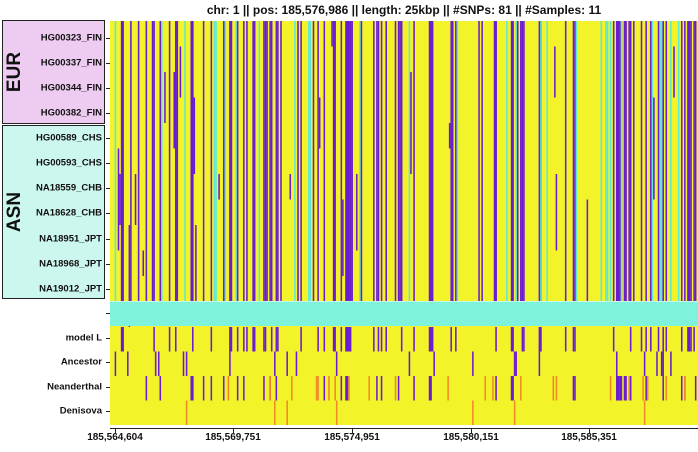 Image resolution: width=698 pixels, height=452 pixels. What do you see at coordinates (71, 38) in the screenshot?
I see `row-label-sample: HG00323_FIN` at bounding box center [71, 38].